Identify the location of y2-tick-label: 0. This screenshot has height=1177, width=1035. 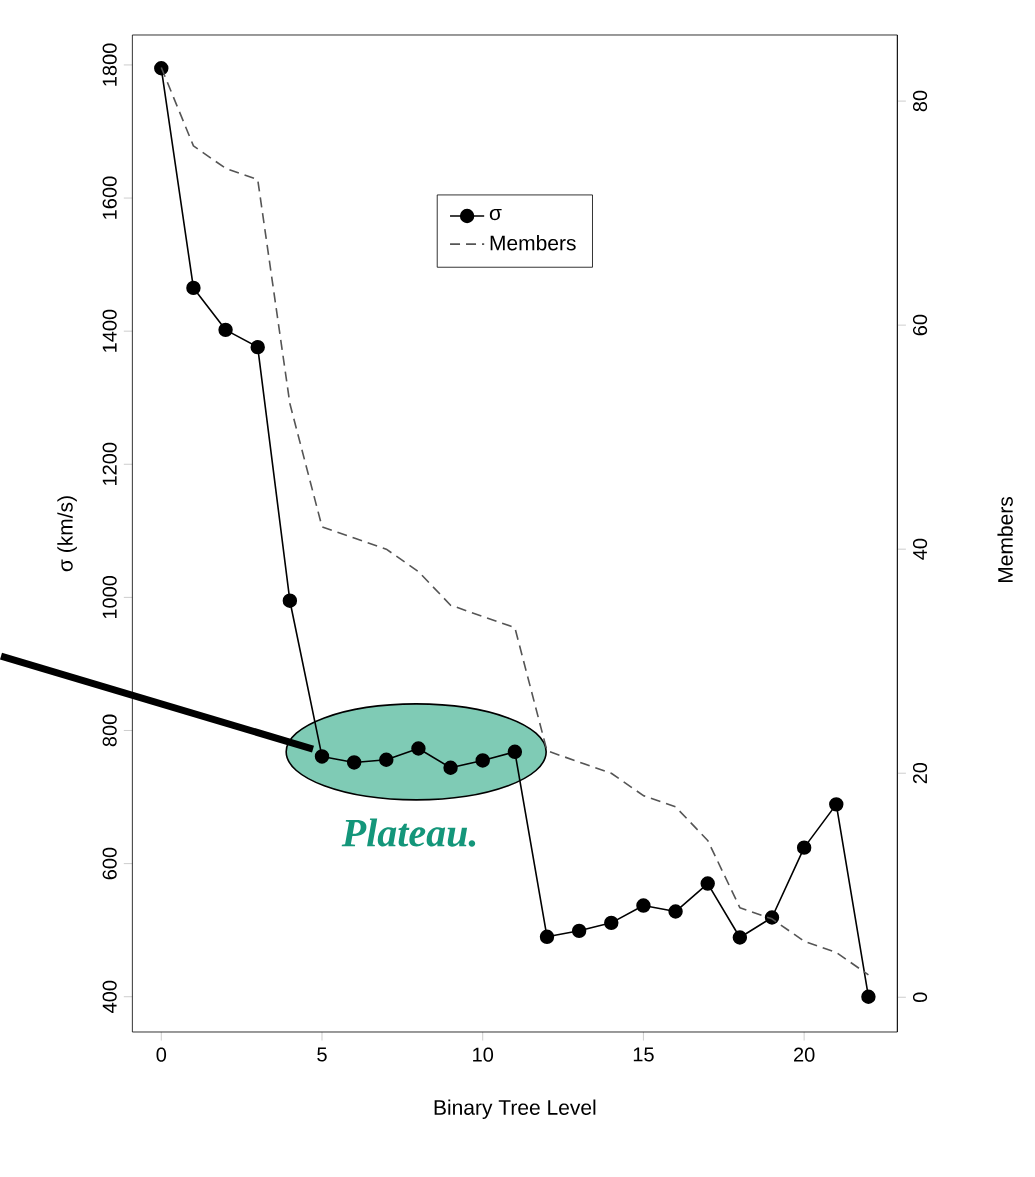
(919, 997).